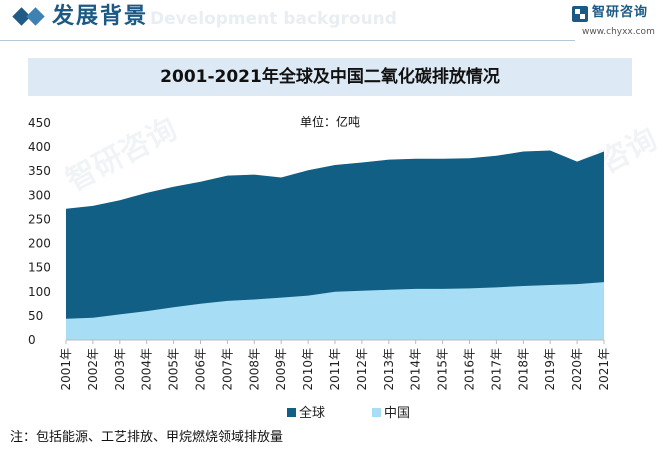 The image size is (663, 449). I want to click on x-tick-label: 2004年, so click(147, 369).